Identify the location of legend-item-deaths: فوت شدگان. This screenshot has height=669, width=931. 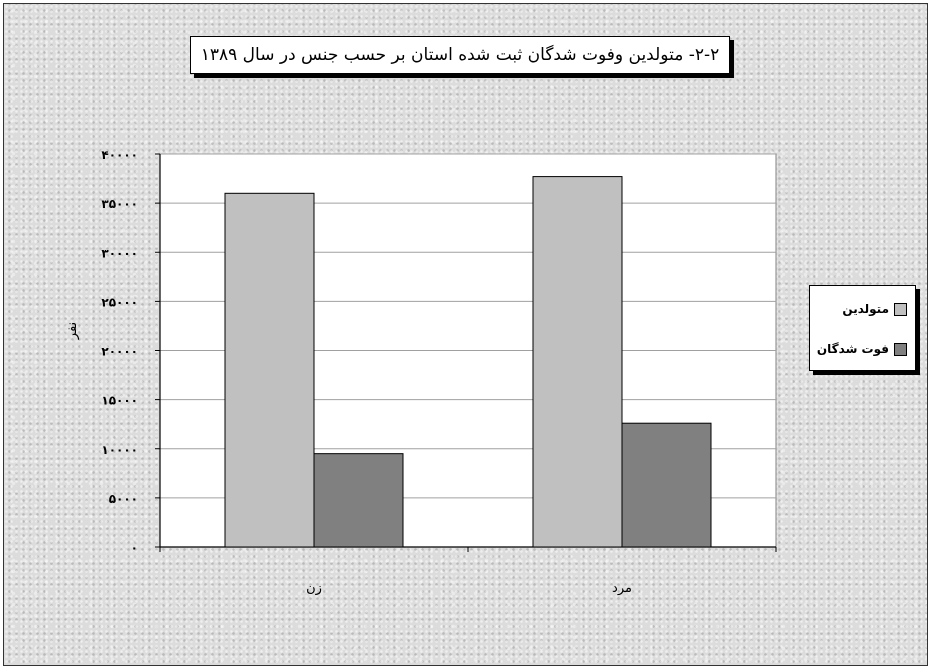
(862, 349).